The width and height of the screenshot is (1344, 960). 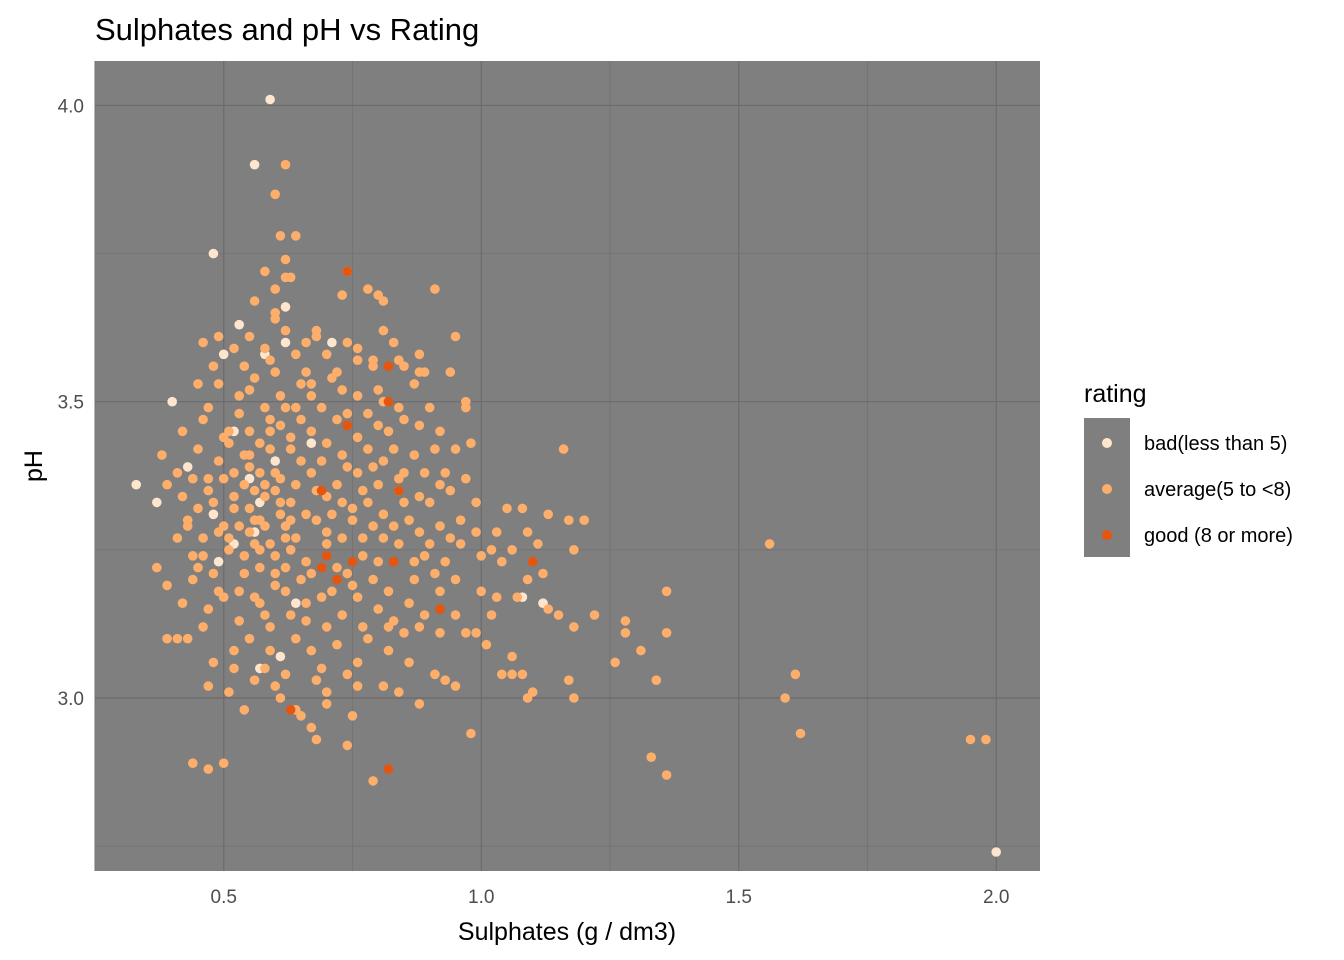 What do you see at coordinates (1107, 443) in the screenshot?
I see `legend-key-marker` at bounding box center [1107, 443].